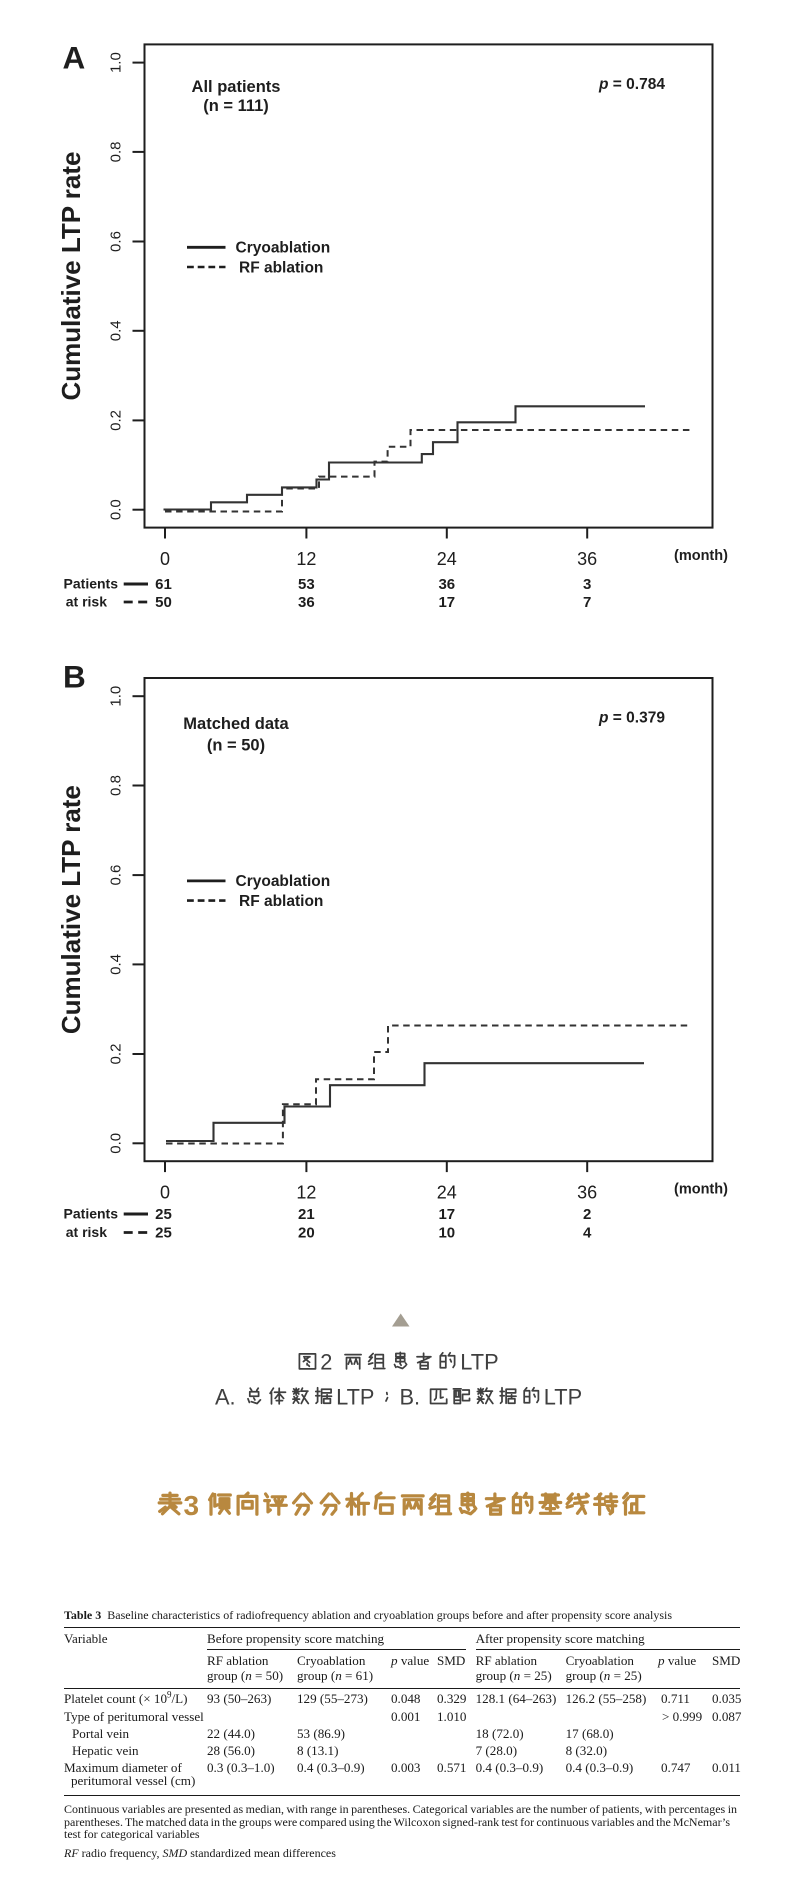 Image resolution: width=800 pixels, height=1901 pixels. I want to click on svg-text: 4, so click(587, 1233).